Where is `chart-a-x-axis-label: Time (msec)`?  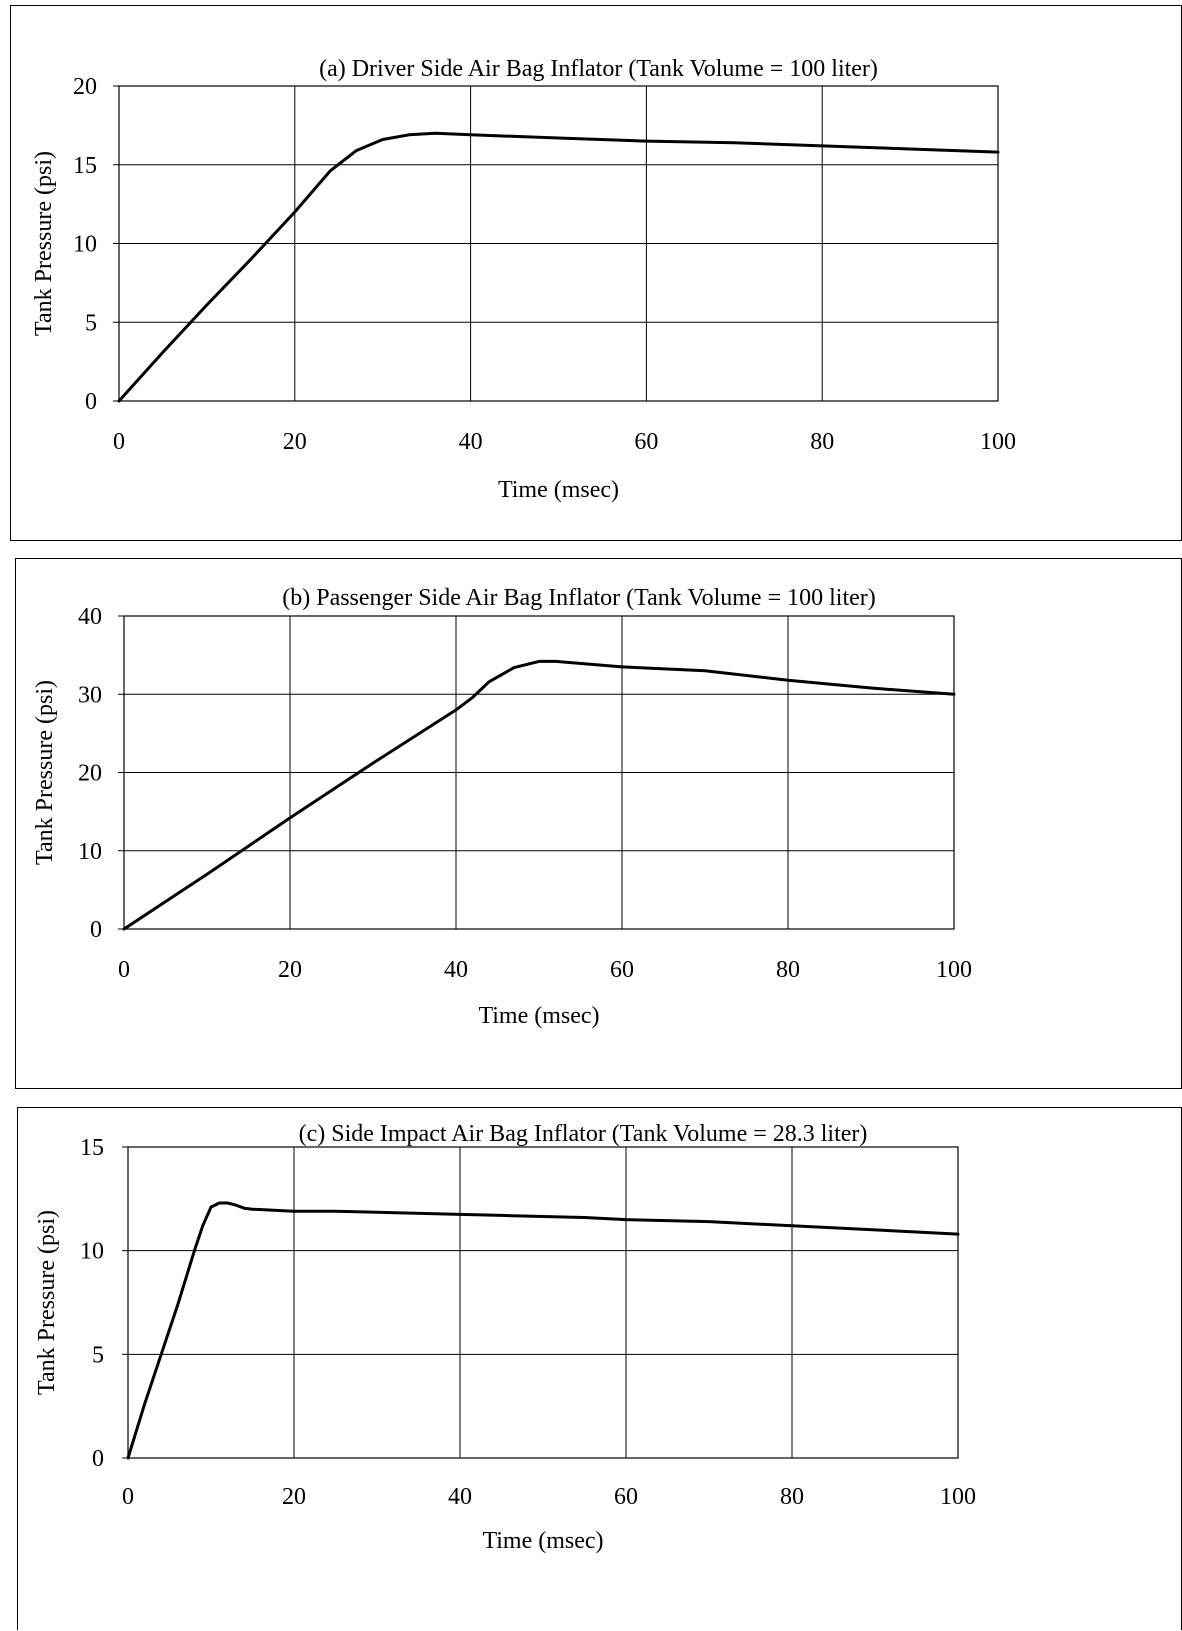 chart-a-x-axis-label: Time (msec) is located at coordinates (558, 490).